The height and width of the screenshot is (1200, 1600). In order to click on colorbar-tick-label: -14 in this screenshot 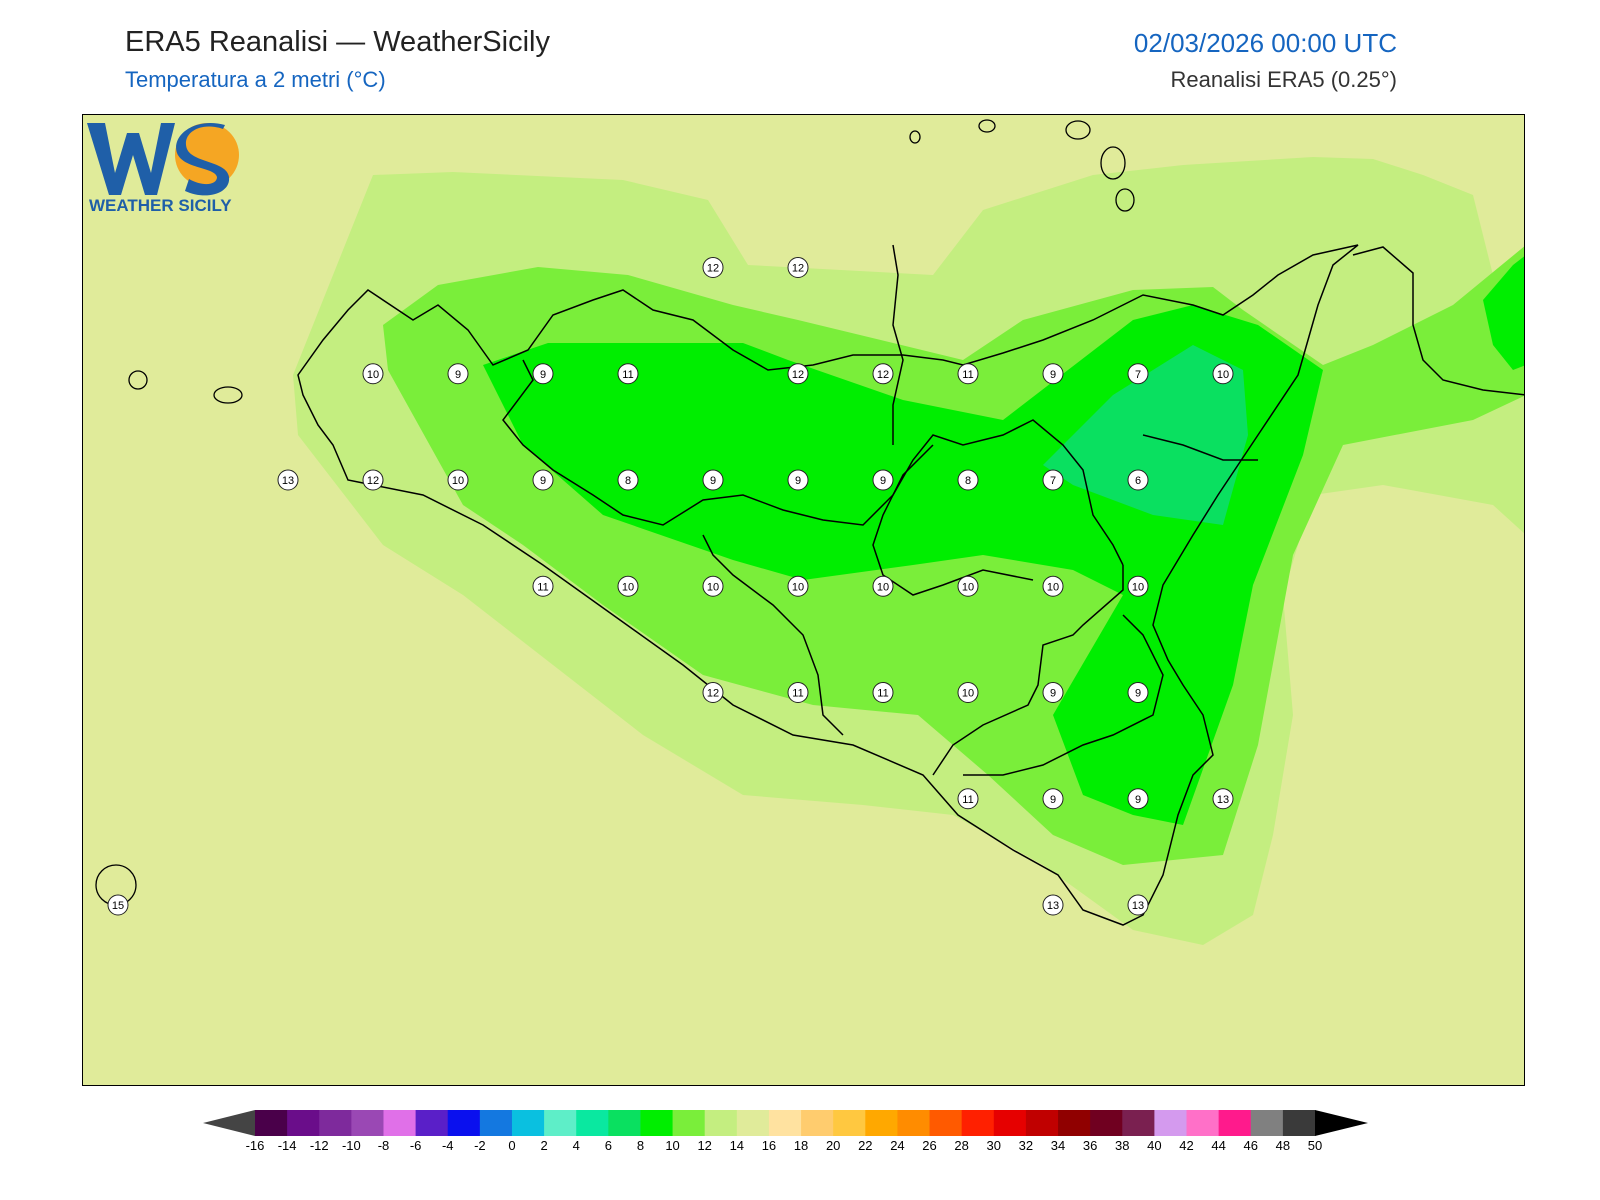, I will do `click(287, 1145)`.